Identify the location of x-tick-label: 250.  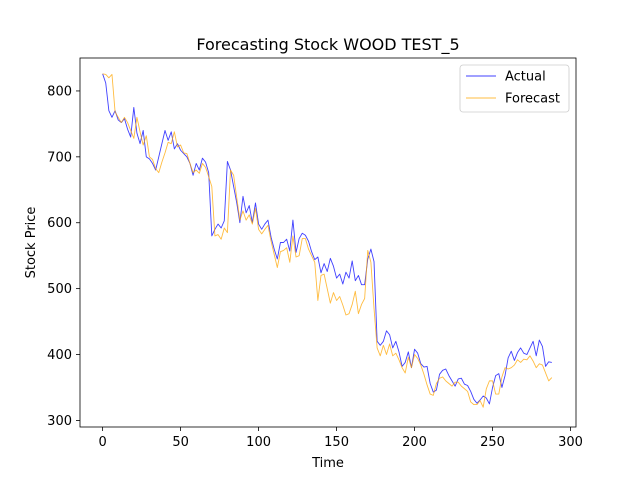
(492, 442).